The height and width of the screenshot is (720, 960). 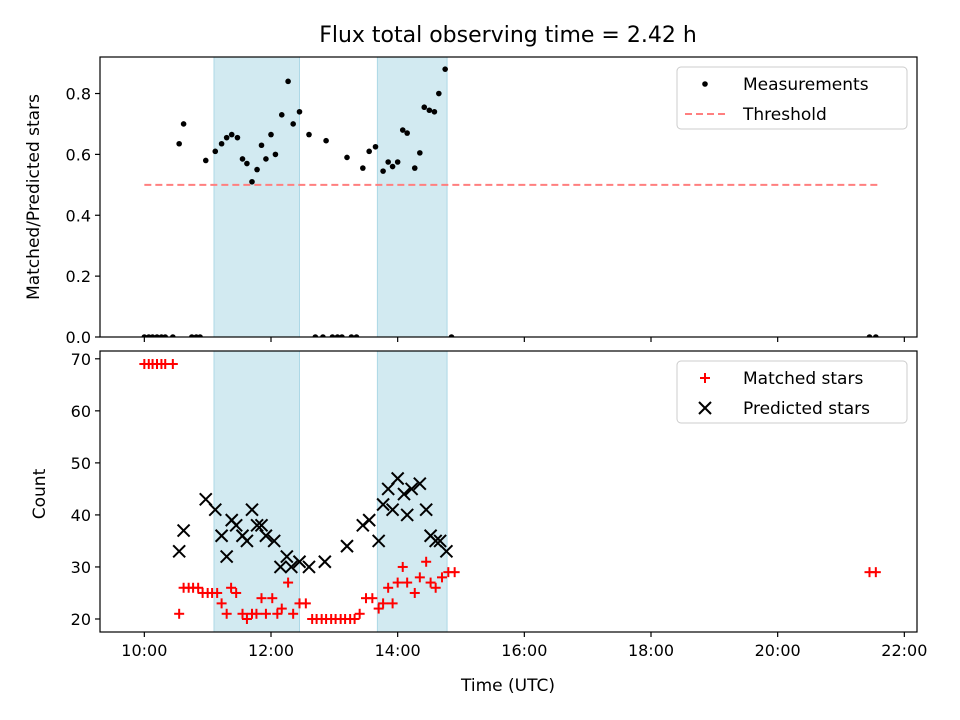 I want to click on bottom-legend-box, so click(x=792, y=392).